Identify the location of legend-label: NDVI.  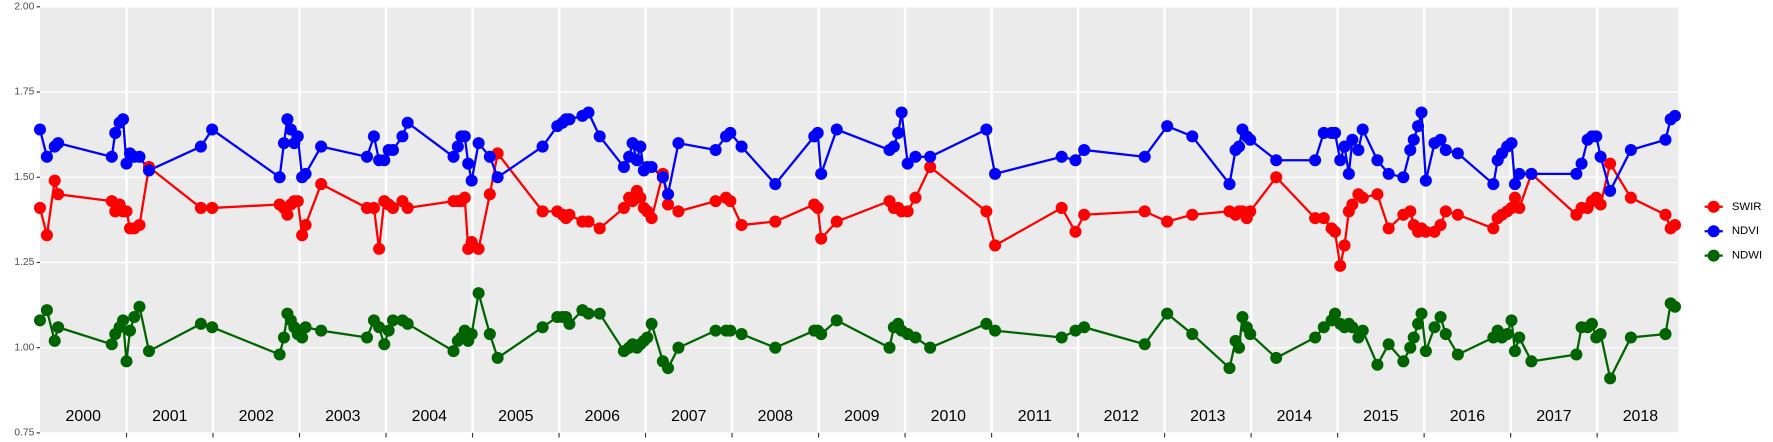
(1745, 231).